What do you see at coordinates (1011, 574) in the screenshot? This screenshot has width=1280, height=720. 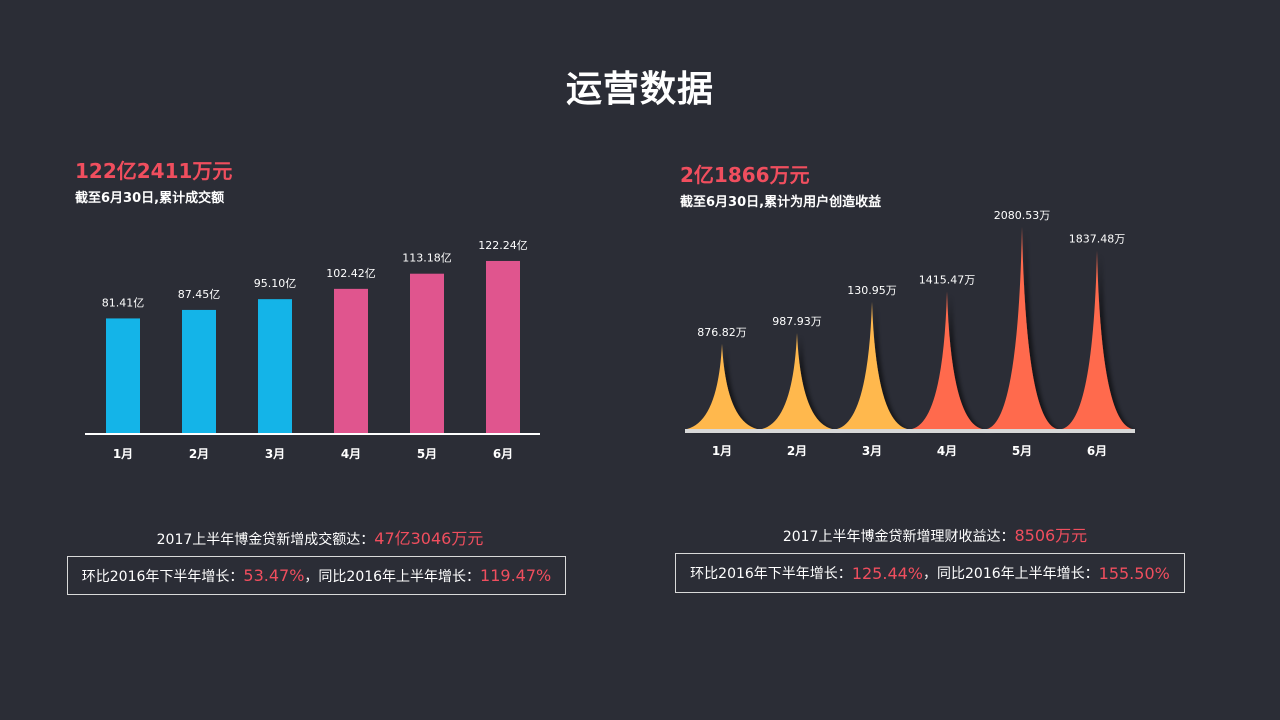 I see `earnings-growth-label-2: ，同比2016年上半年增长：` at bounding box center [1011, 574].